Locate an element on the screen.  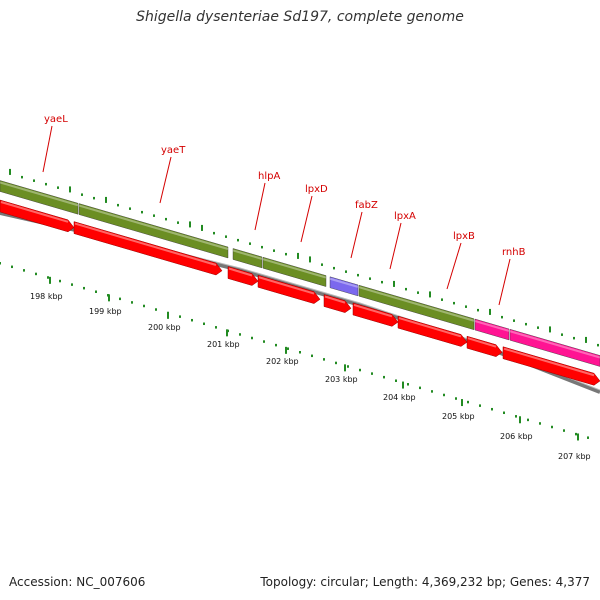
scale-label-200: 200 kbp is located at coordinates (164, 327).